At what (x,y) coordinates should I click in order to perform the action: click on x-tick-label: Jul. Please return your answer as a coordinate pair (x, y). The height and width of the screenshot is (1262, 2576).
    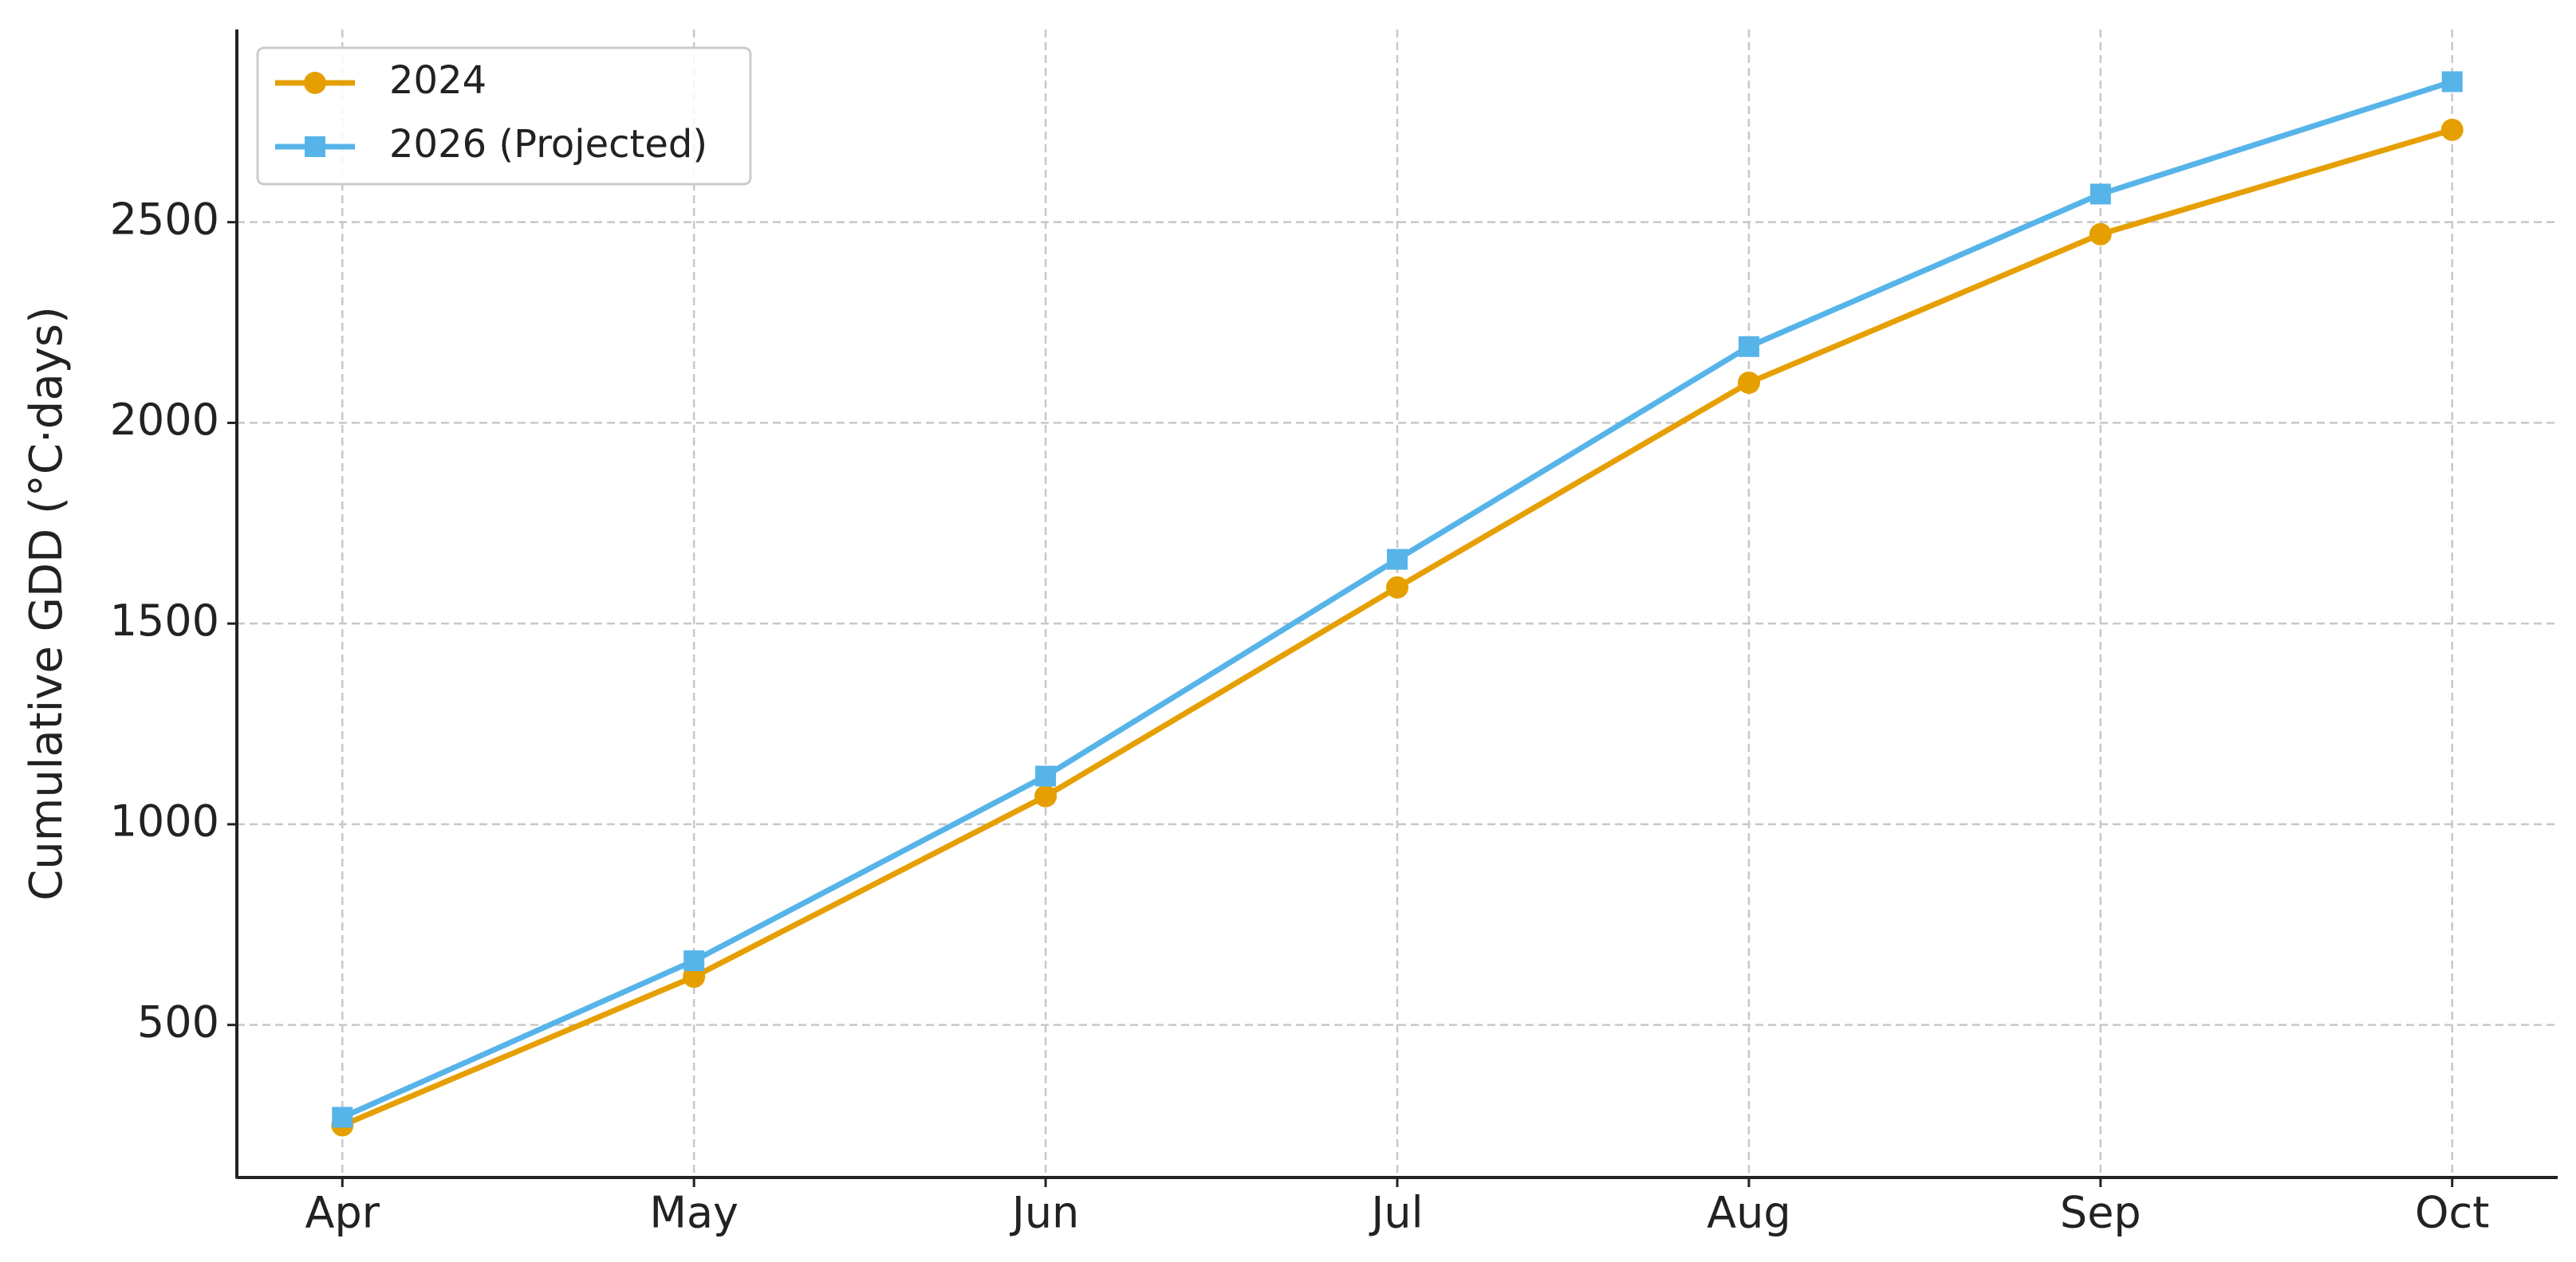
    Looking at the image, I should click on (1396, 1213).